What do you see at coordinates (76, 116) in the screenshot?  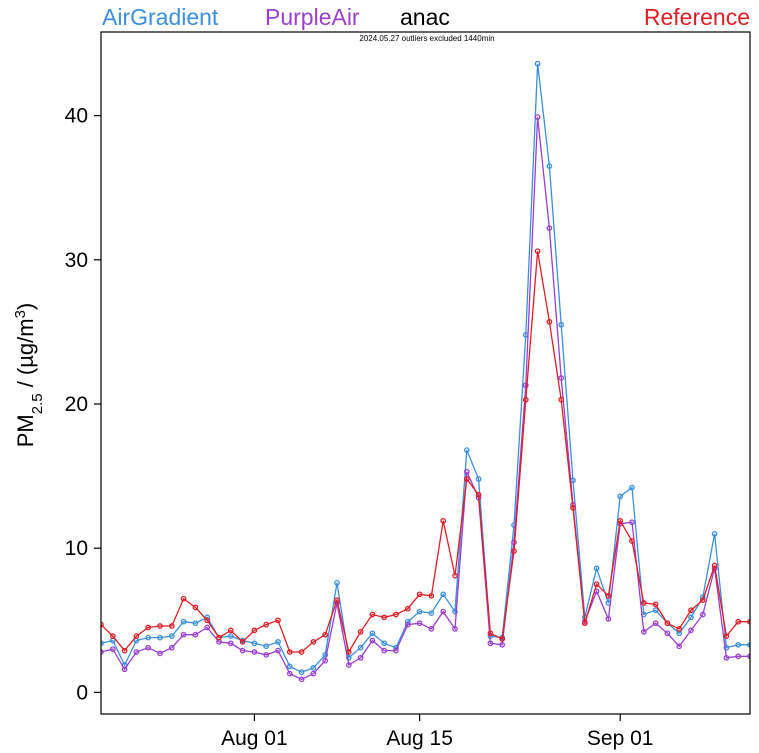 I see `y-tick-label: 40` at bounding box center [76, 116].